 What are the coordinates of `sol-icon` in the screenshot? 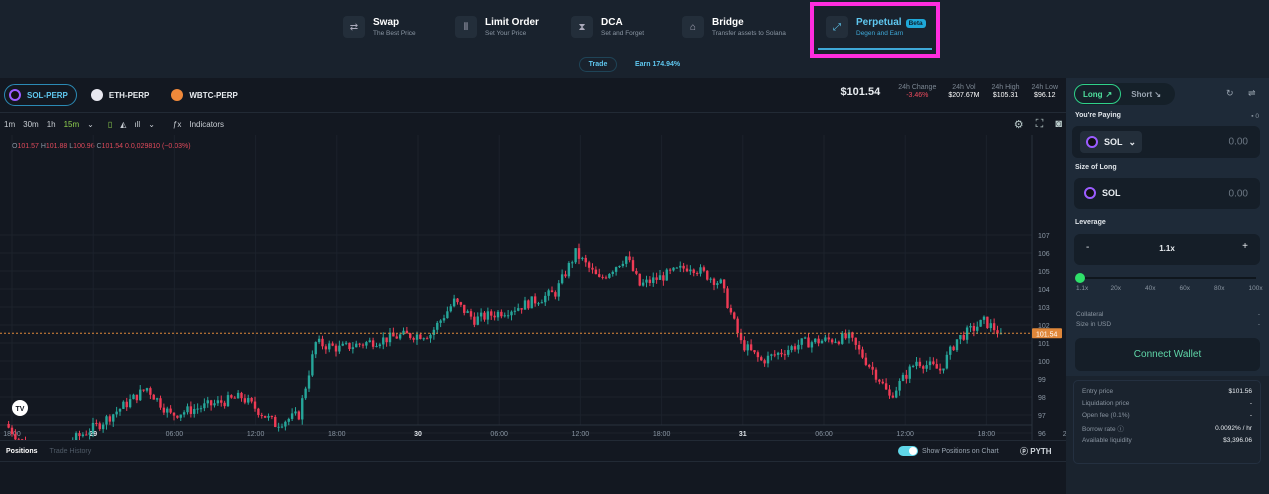 It's located at (1092, 142).